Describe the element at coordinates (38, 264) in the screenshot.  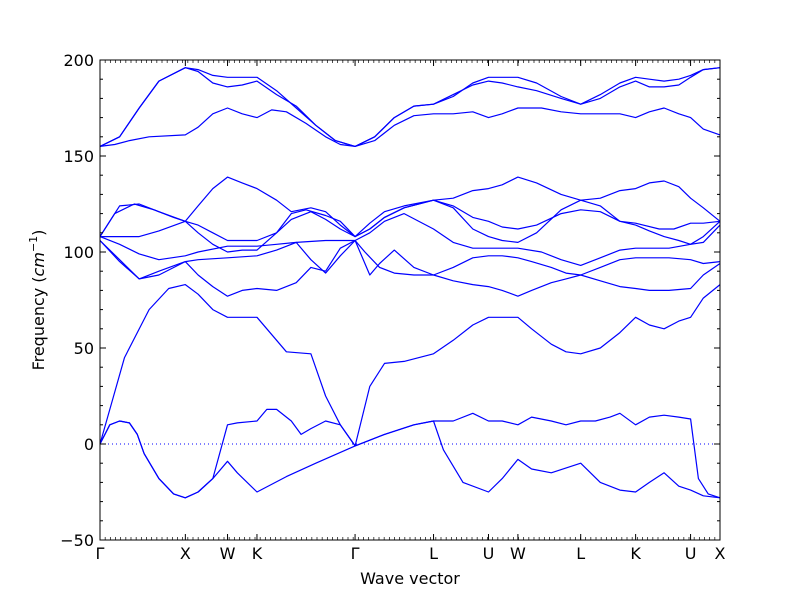
I see `y-axis-label-unit: cm` at that location.